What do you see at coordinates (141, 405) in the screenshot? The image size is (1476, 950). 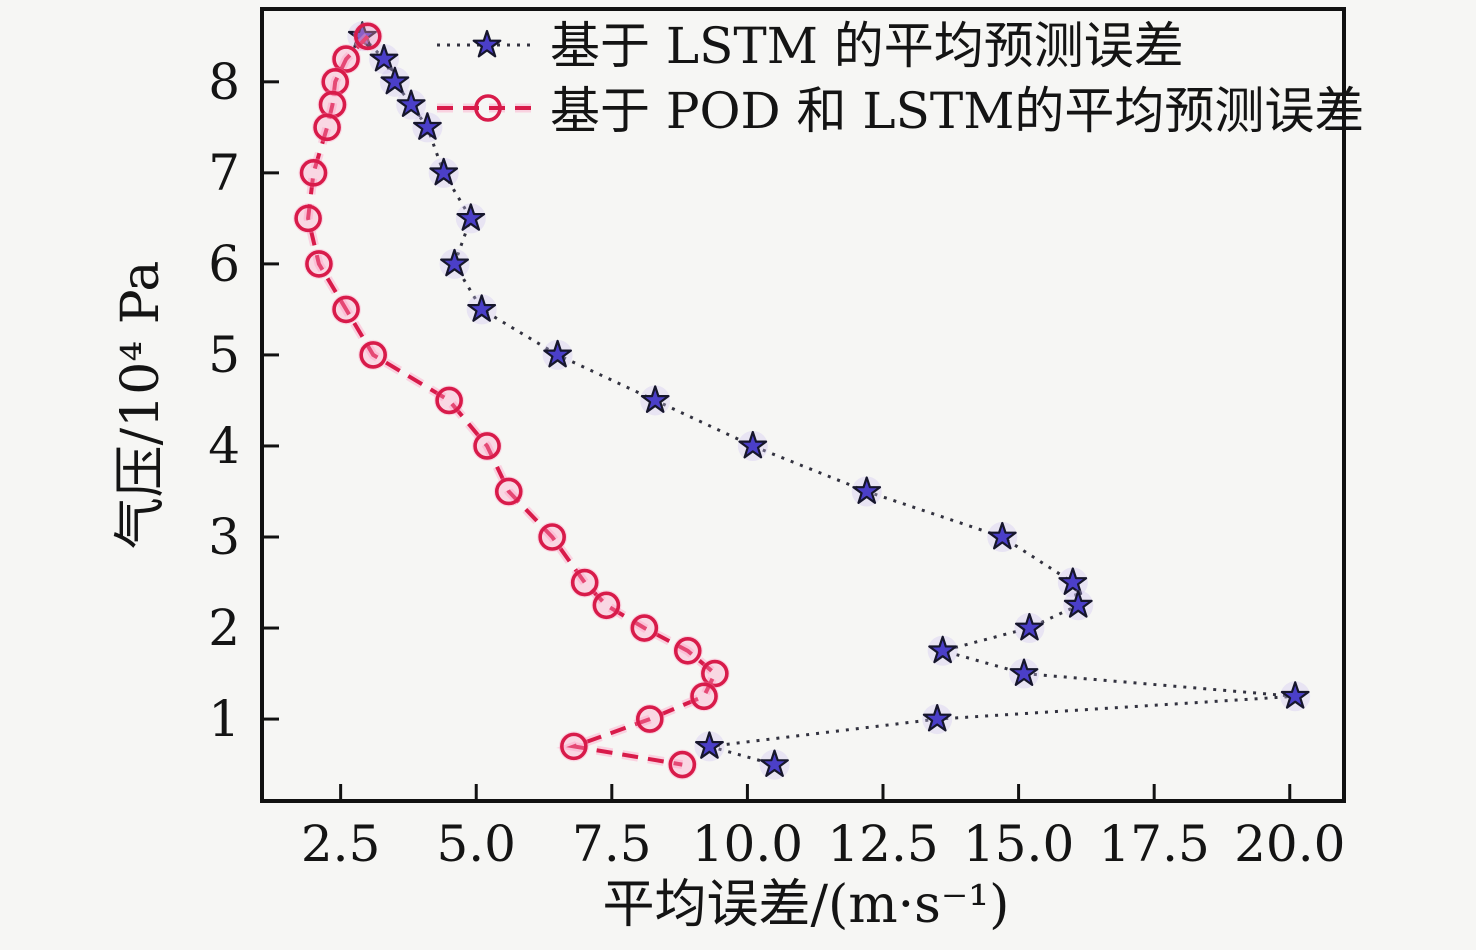 I see `y-axis-label: 气压/10⁴ Pa` at bounding box center [141, 405].